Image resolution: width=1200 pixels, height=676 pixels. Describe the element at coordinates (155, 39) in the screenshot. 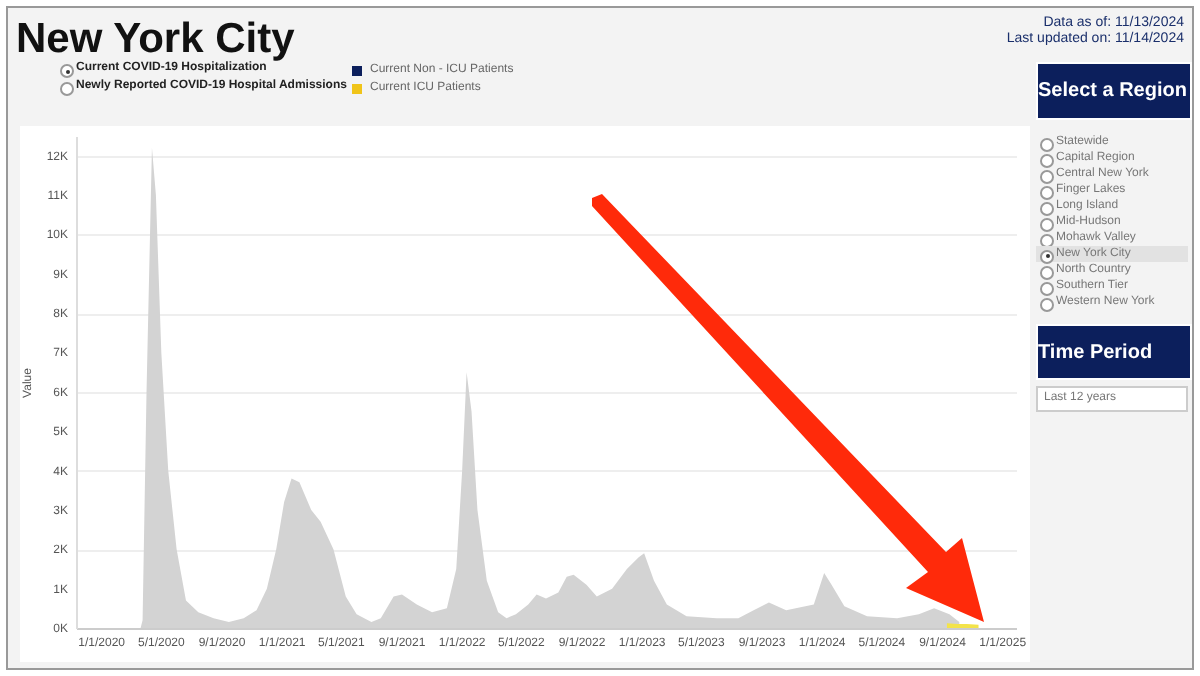

I see `chart-title: New York City` at that location.